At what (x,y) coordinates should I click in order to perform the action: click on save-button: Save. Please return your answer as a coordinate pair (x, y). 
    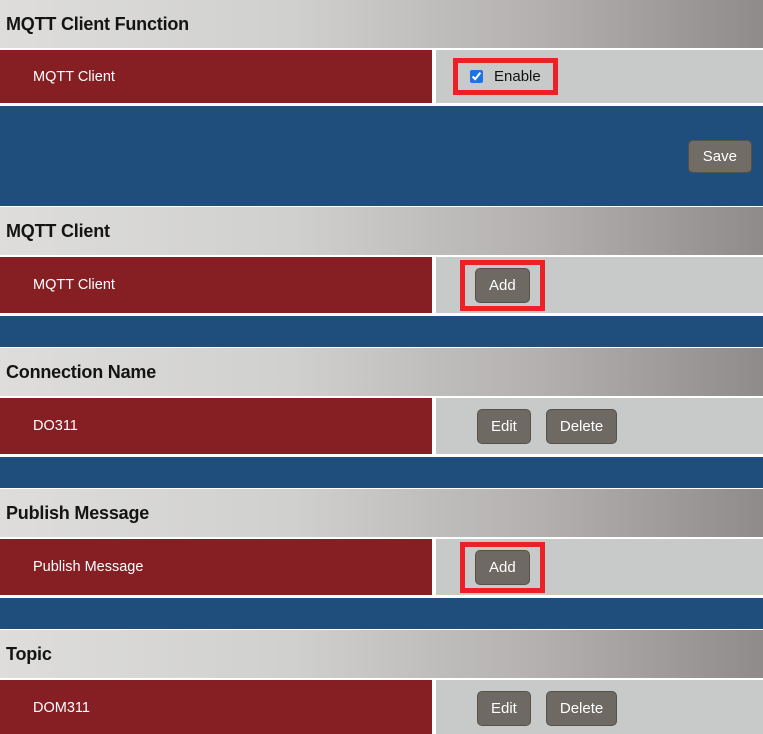
    Looking at the image, I should click on (719, 156).